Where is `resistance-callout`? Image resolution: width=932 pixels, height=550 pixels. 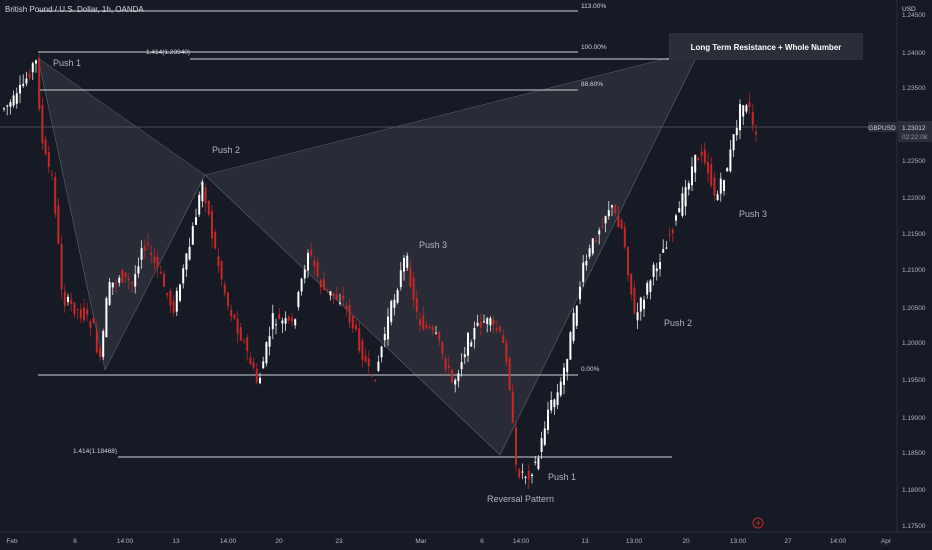
resistance-callout is located at coordinates (766, 46).